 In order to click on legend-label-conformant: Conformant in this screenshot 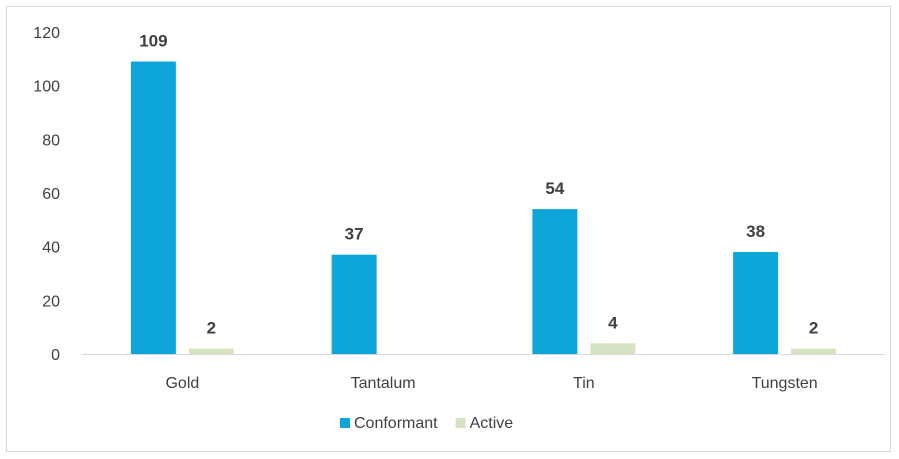, I will do `click(396, 423)`.